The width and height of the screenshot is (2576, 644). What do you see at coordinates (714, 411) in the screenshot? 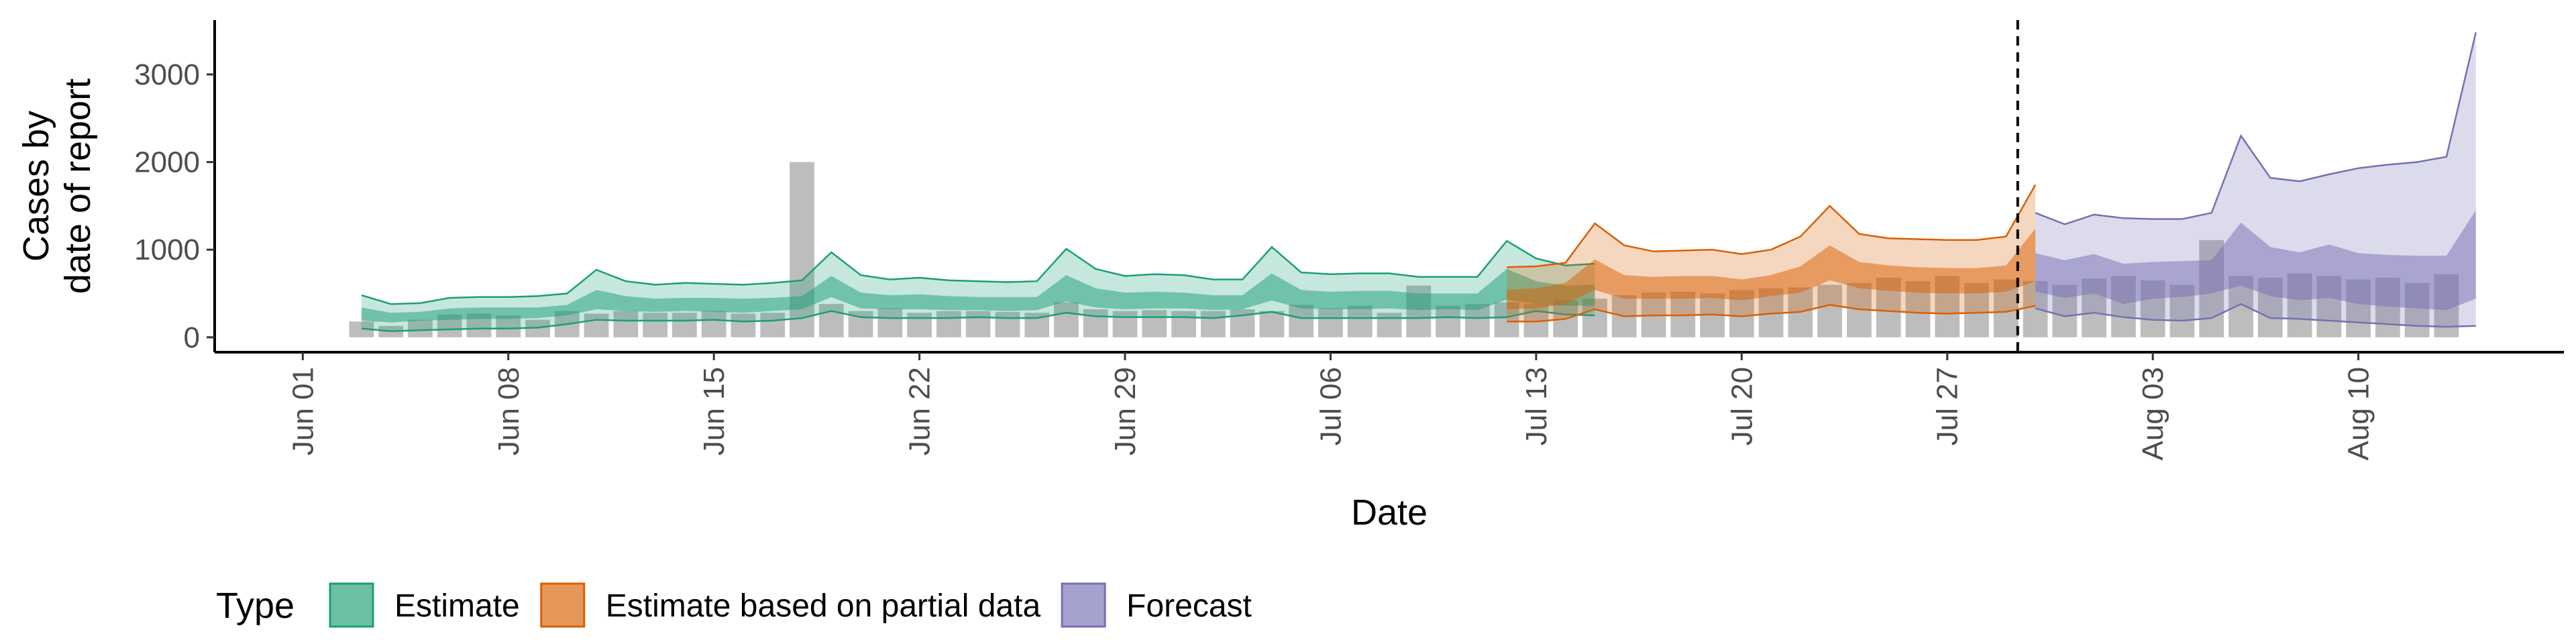
I see `x-tick-label: Jun 15` at bounding box center [714, 411].